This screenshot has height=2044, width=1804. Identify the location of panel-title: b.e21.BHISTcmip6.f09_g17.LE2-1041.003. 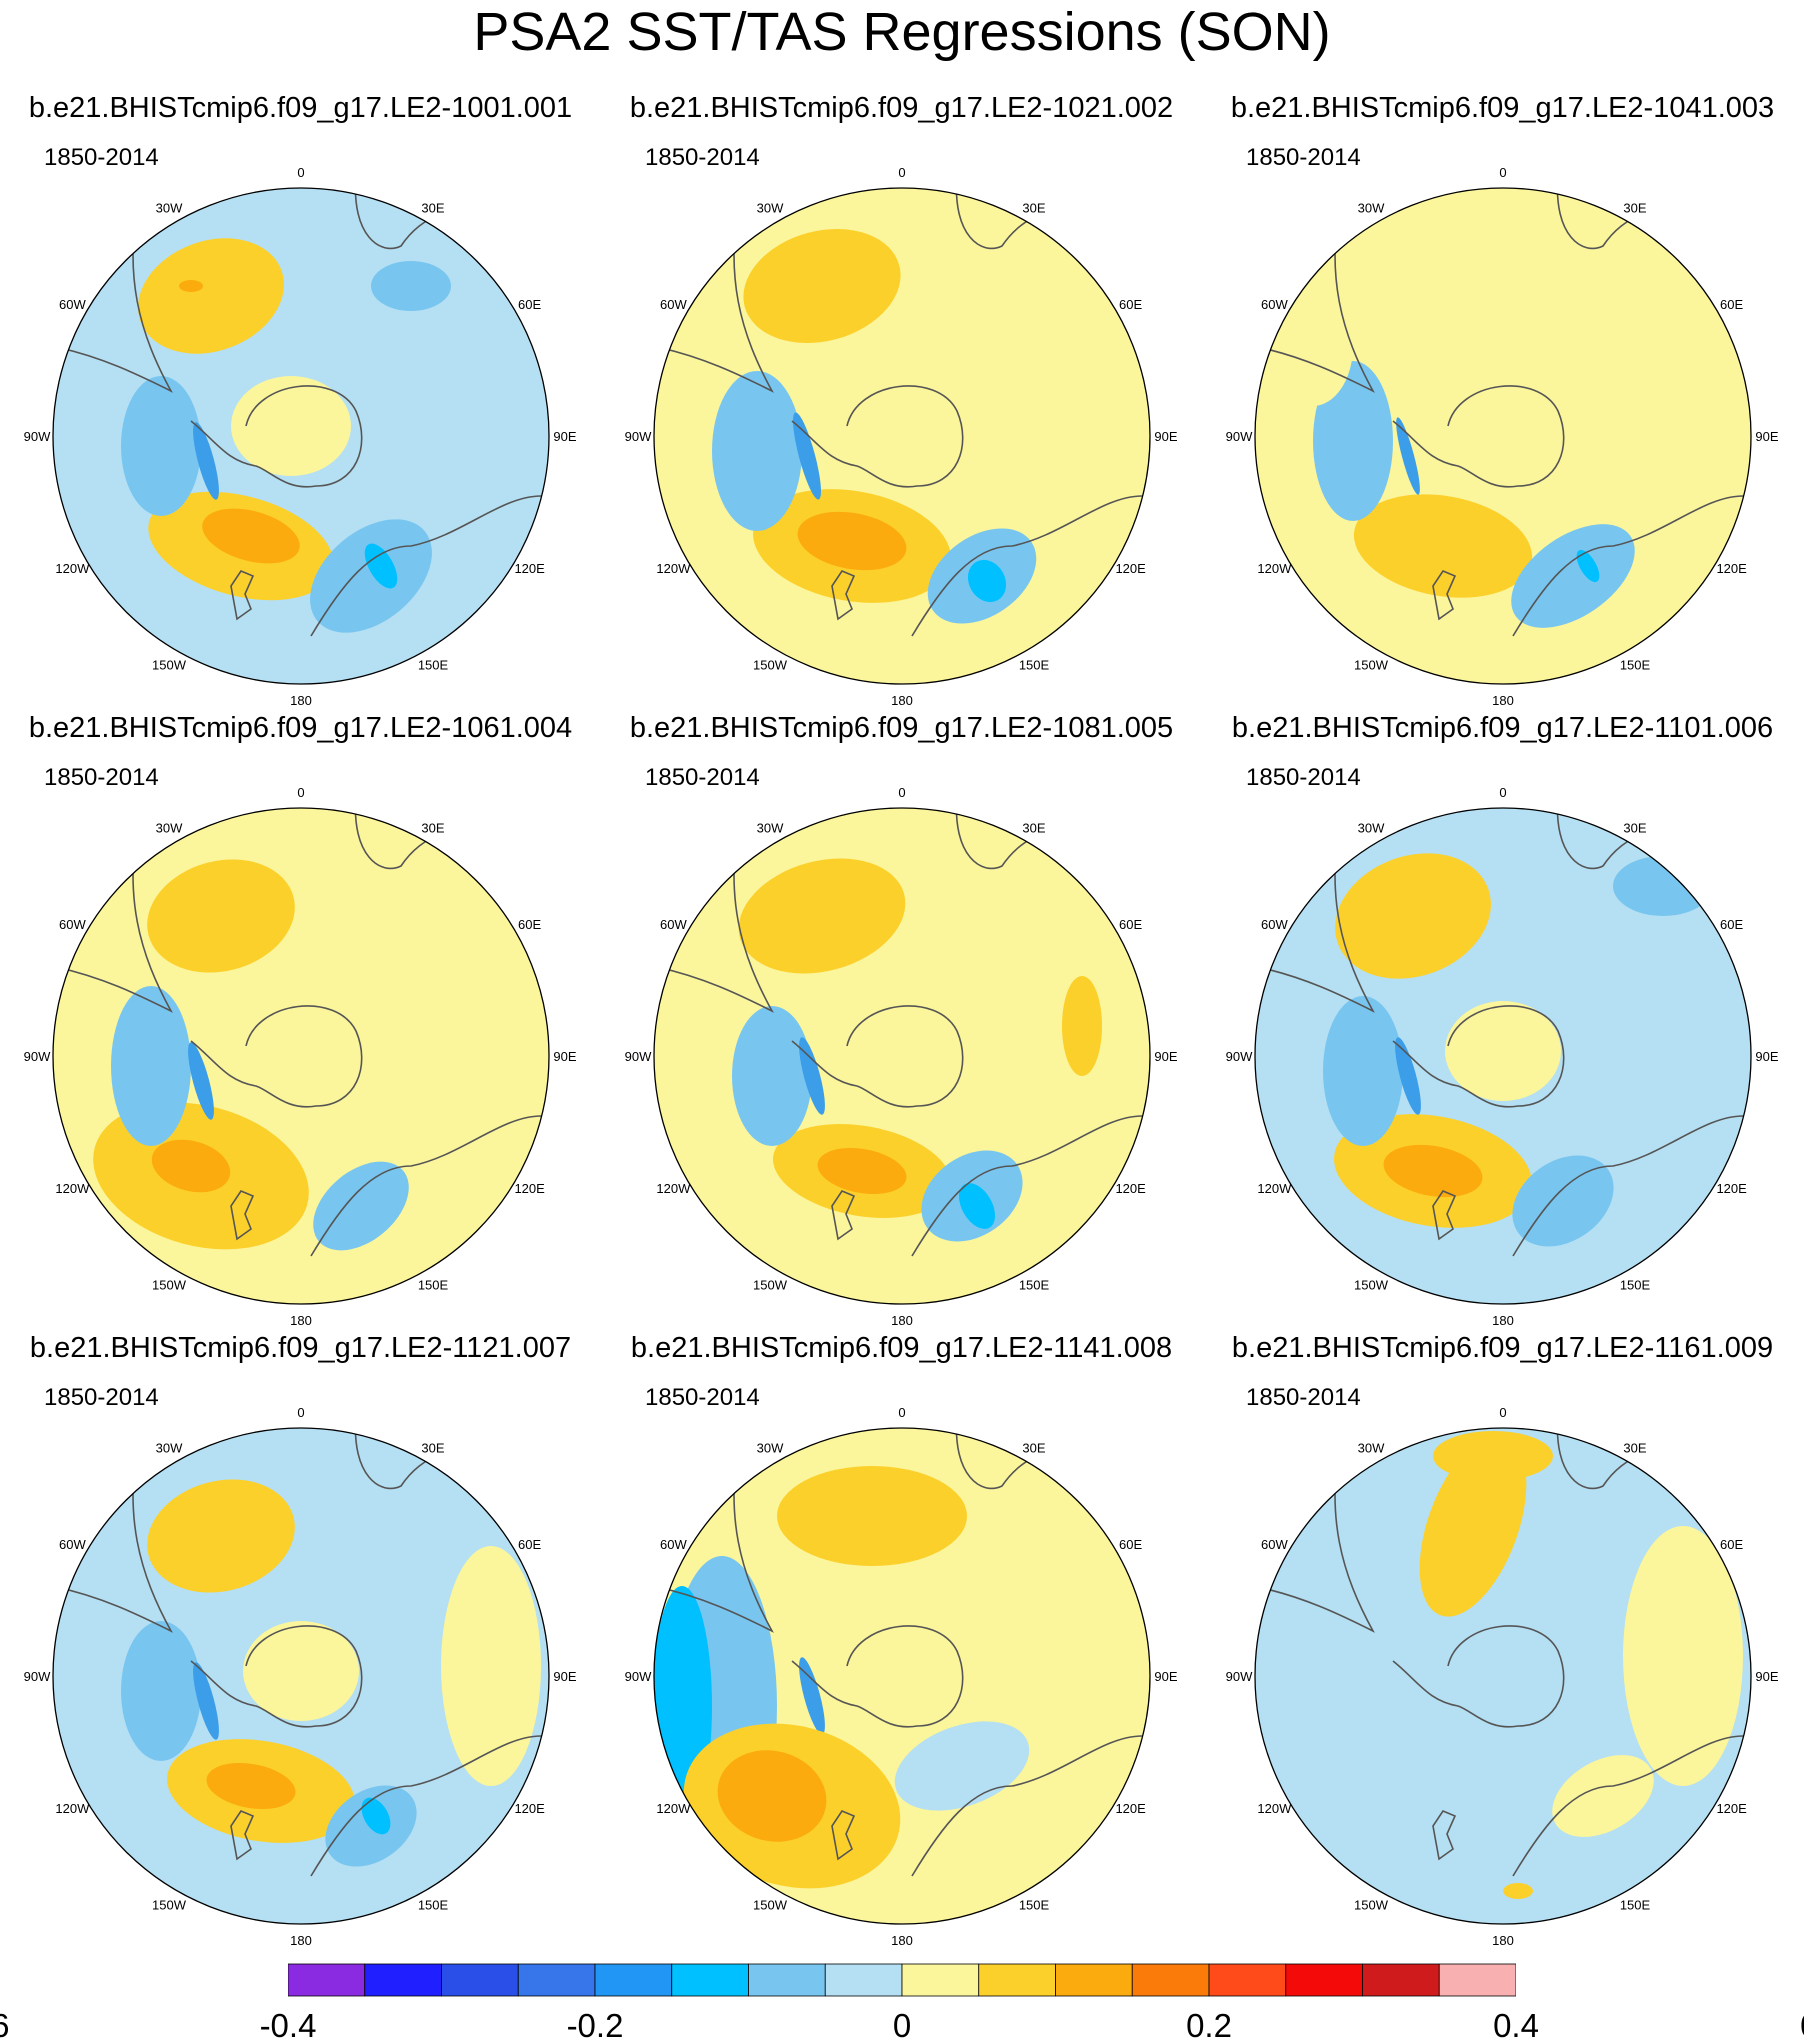
(1502, 108).